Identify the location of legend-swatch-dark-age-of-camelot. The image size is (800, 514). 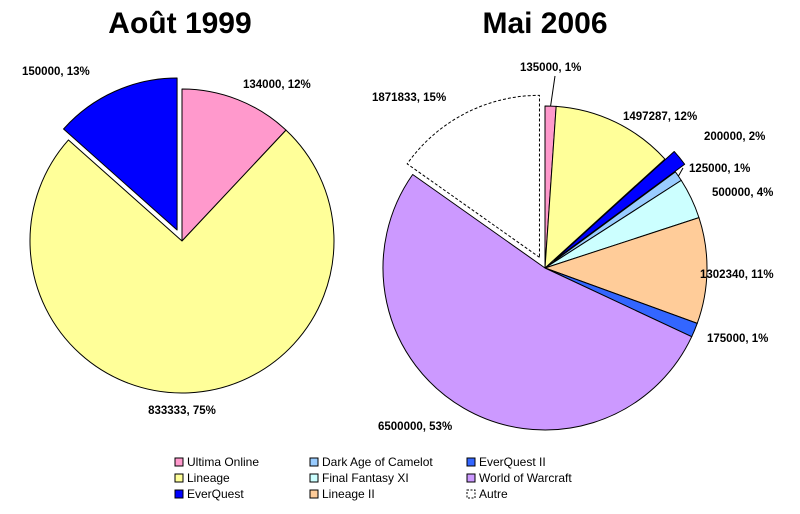
(314, 462).